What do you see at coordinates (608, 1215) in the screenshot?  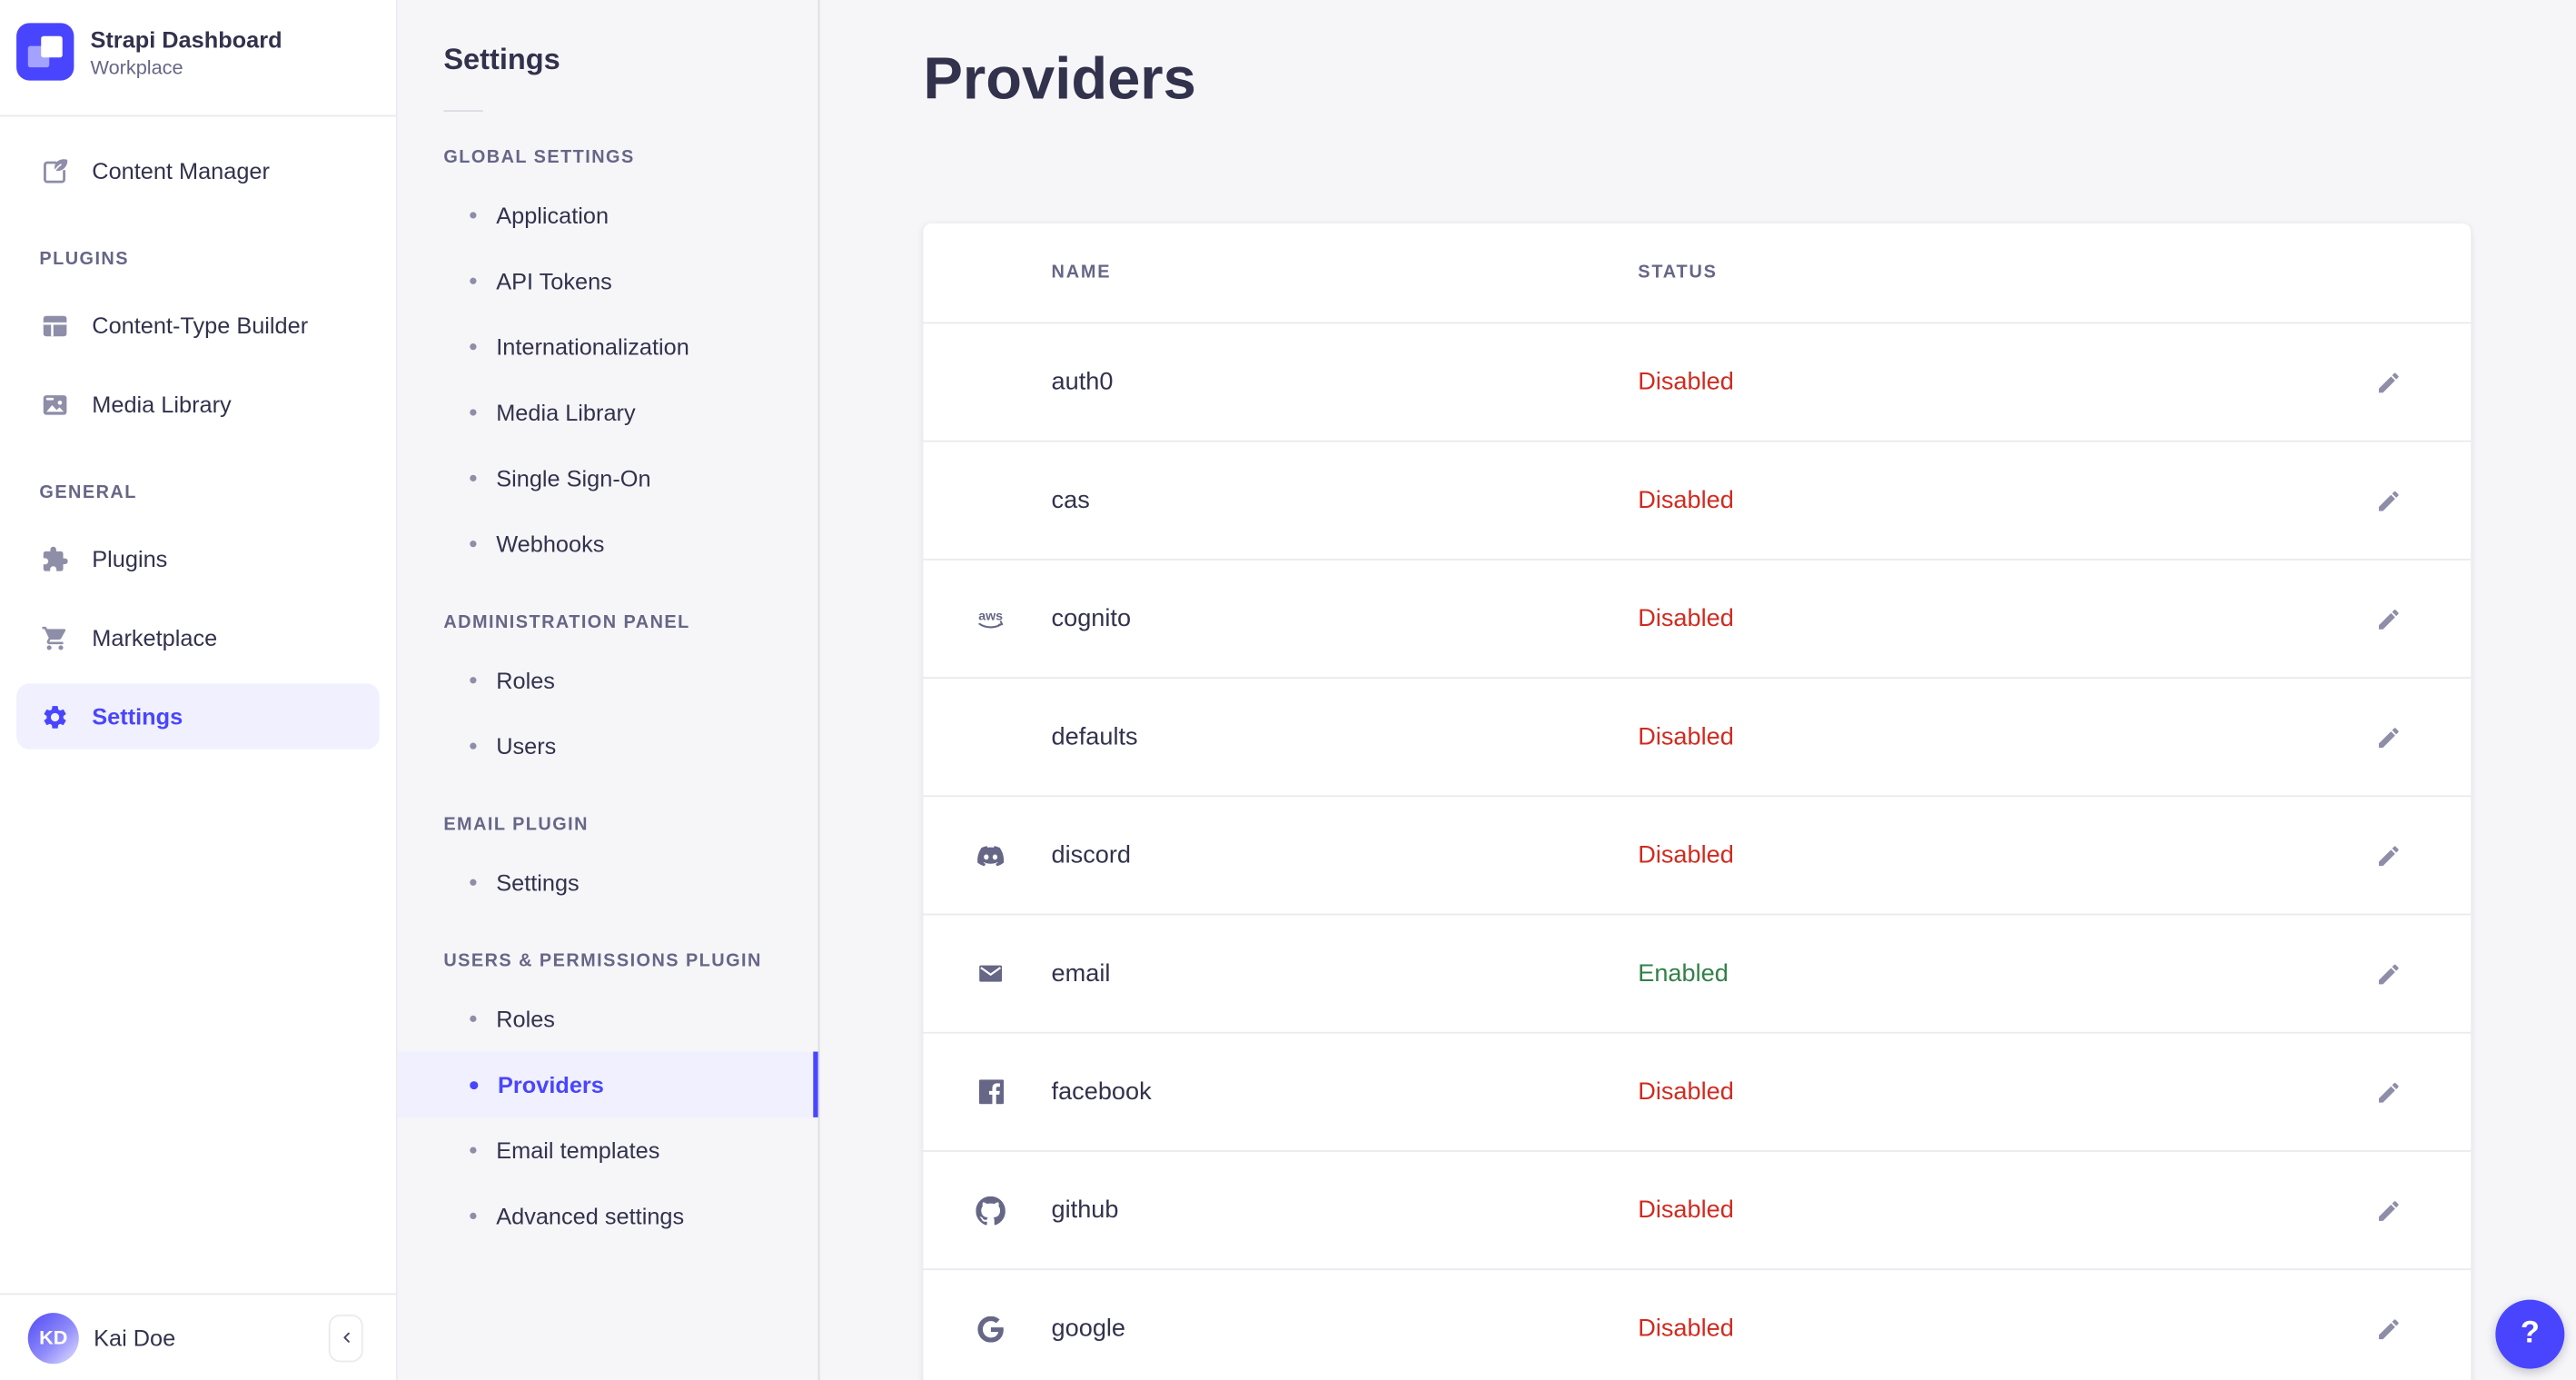 I see `subnav-item-advanced-settings: Advanced settings` at bounding box center [608, 1215].